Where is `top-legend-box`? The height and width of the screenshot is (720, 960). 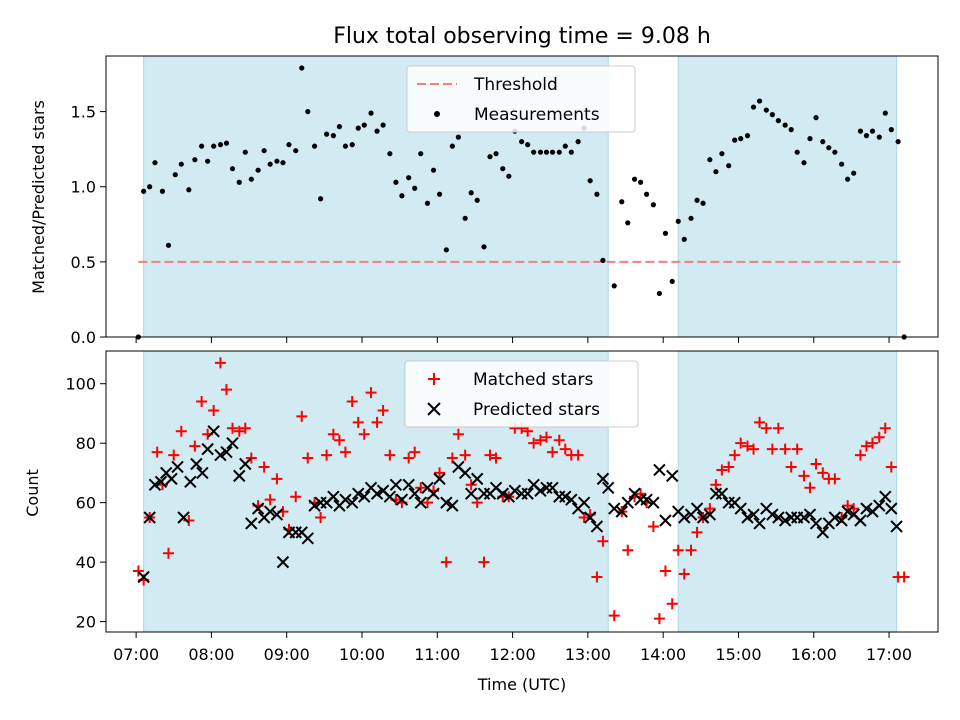 top-legend-box is located at coordinates (521, 99).